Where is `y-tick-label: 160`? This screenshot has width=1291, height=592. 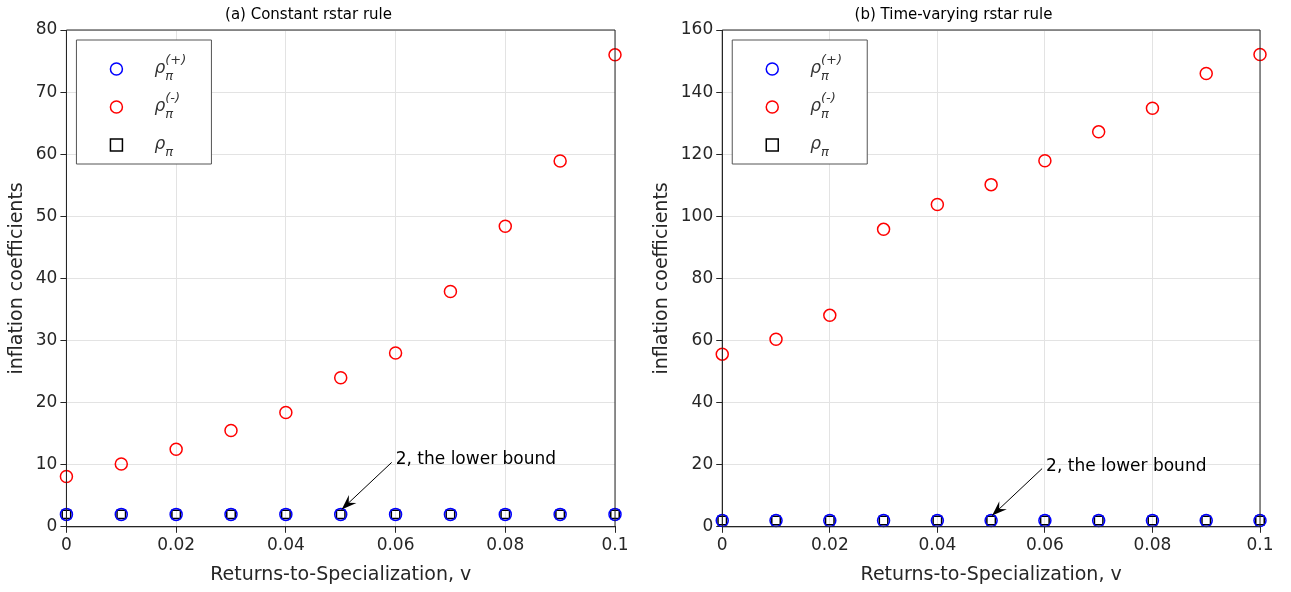
y-tick-label: 160 is located at coordinates (697, 28).